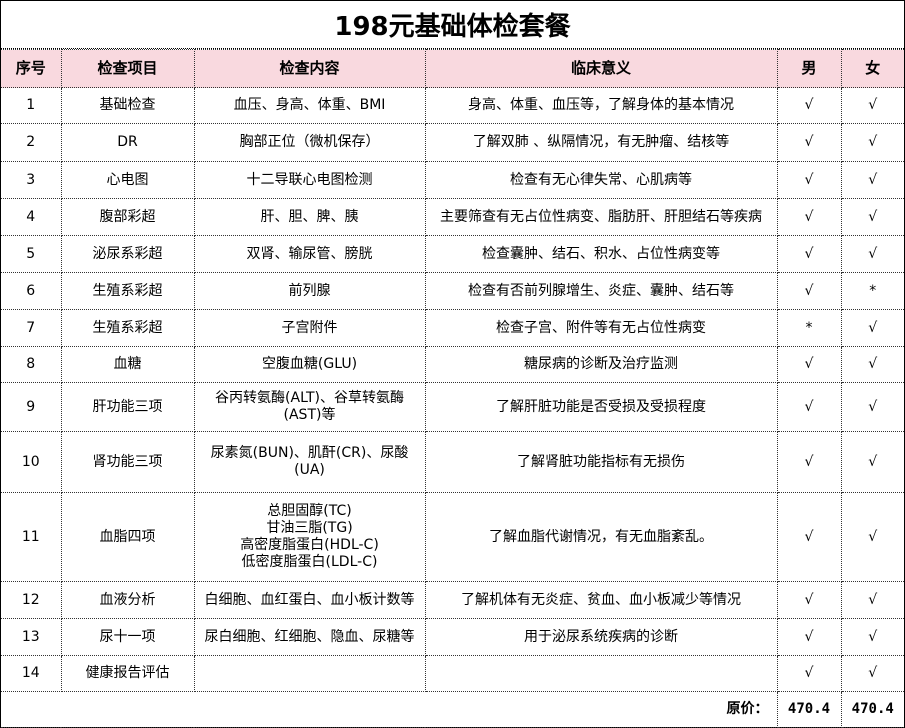 This screenshot has width=905, height=728. I want to click on cell-content: 子宫附件, so click(309, 328).